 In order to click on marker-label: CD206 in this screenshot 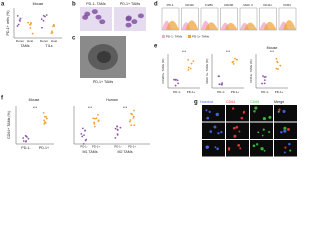, I will do `click(229, 5)`.